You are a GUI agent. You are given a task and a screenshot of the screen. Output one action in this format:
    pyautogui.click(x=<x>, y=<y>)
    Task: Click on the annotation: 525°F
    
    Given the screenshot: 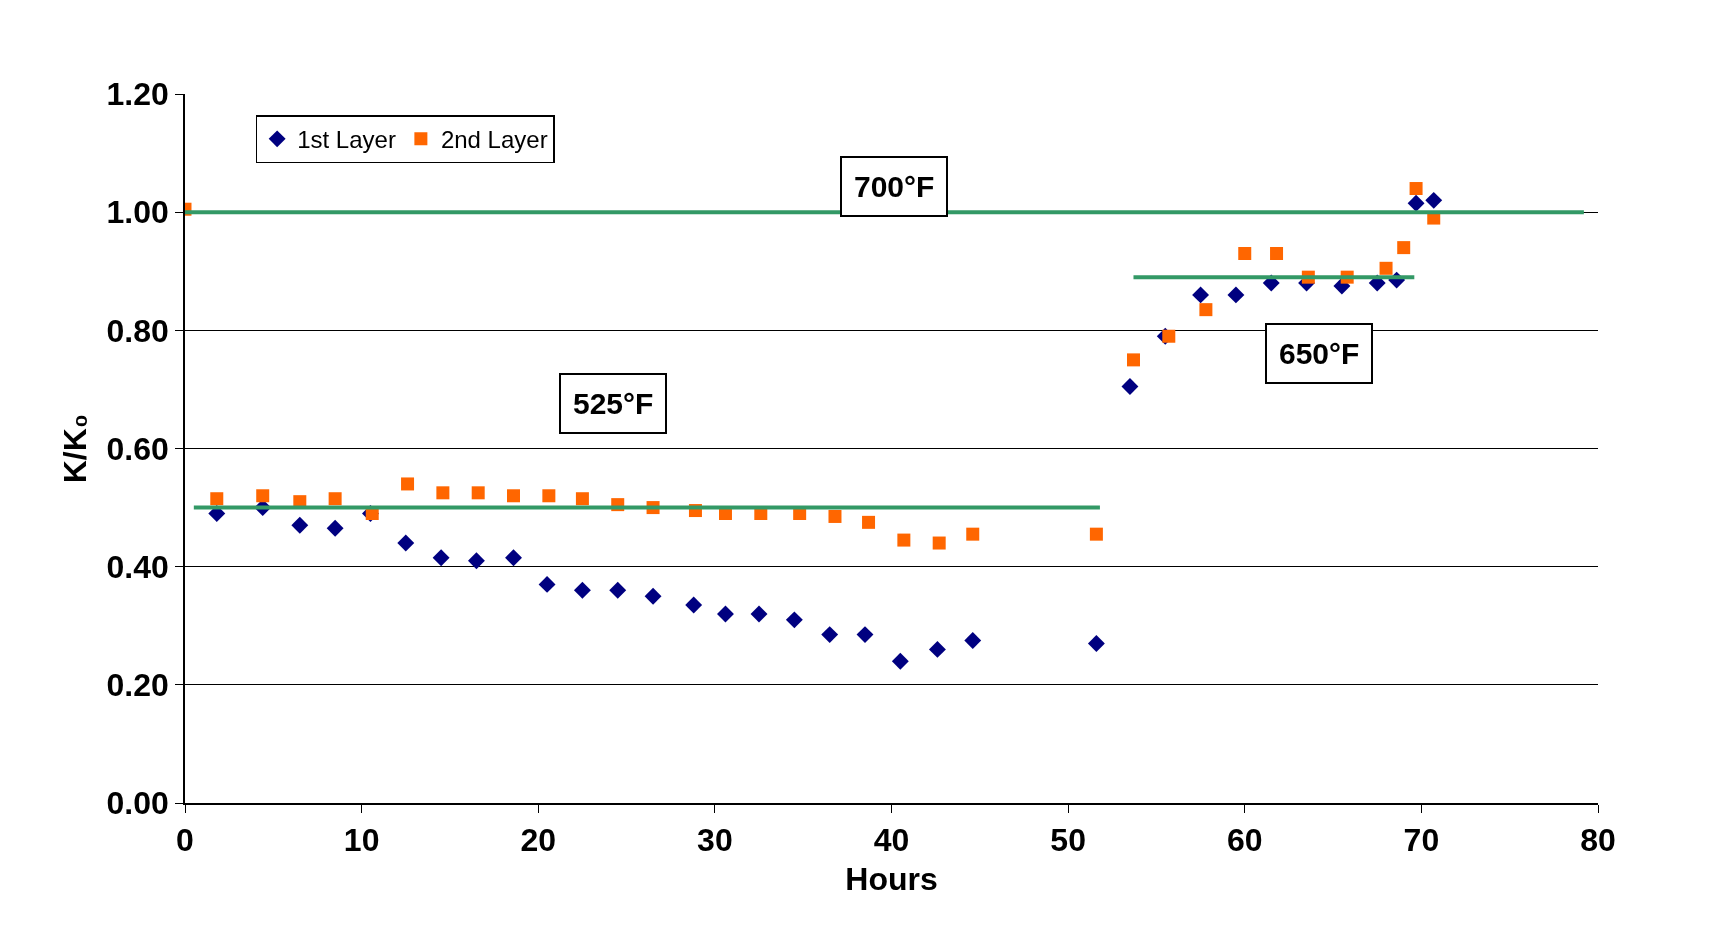 What is the action you would take?
    pyautogui.click(x=613, y=403)
    